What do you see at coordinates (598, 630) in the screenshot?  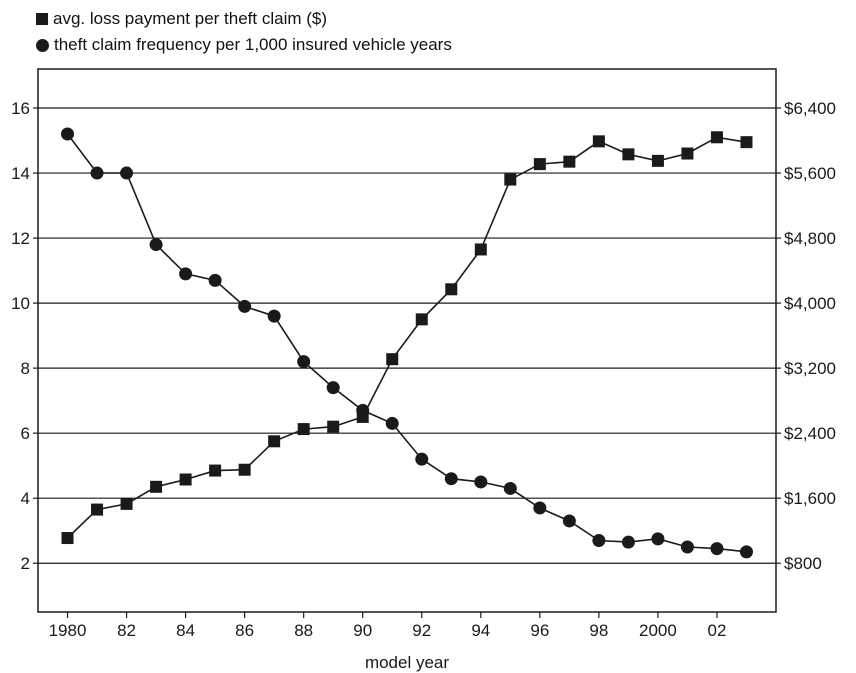 I see `x-axis-tick-label: 98` at bounding box center [598, 630].